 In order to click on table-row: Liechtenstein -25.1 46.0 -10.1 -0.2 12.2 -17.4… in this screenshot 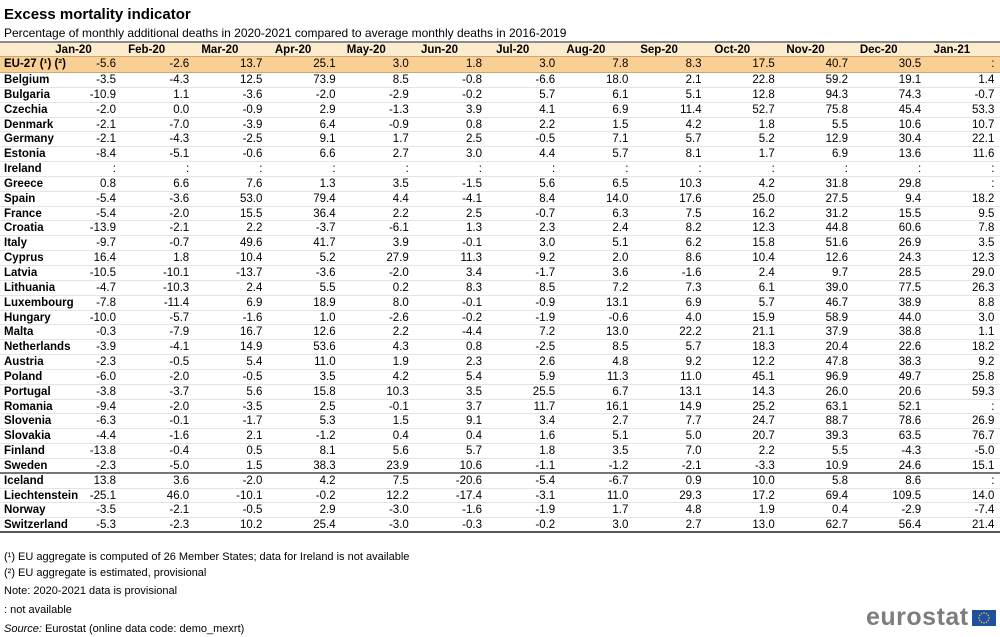, I will do `click(500, 496)`.